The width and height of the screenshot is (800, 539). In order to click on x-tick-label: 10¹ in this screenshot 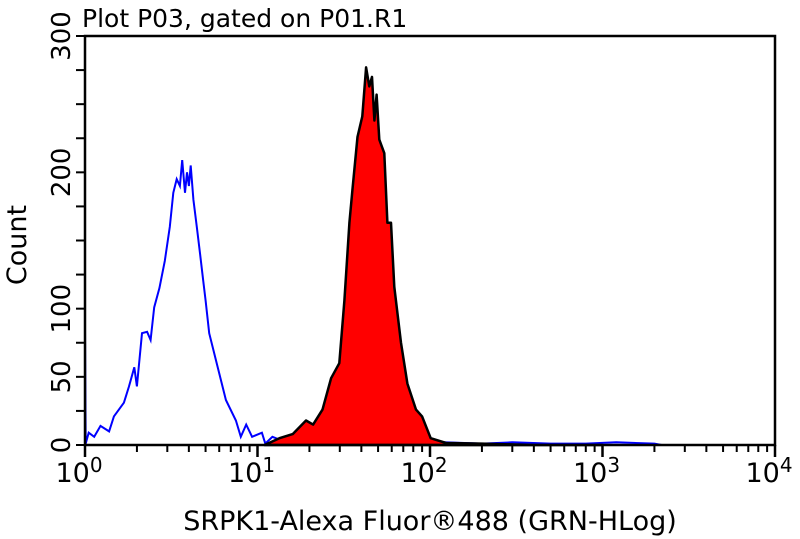, I will do `click(251, 471)`.